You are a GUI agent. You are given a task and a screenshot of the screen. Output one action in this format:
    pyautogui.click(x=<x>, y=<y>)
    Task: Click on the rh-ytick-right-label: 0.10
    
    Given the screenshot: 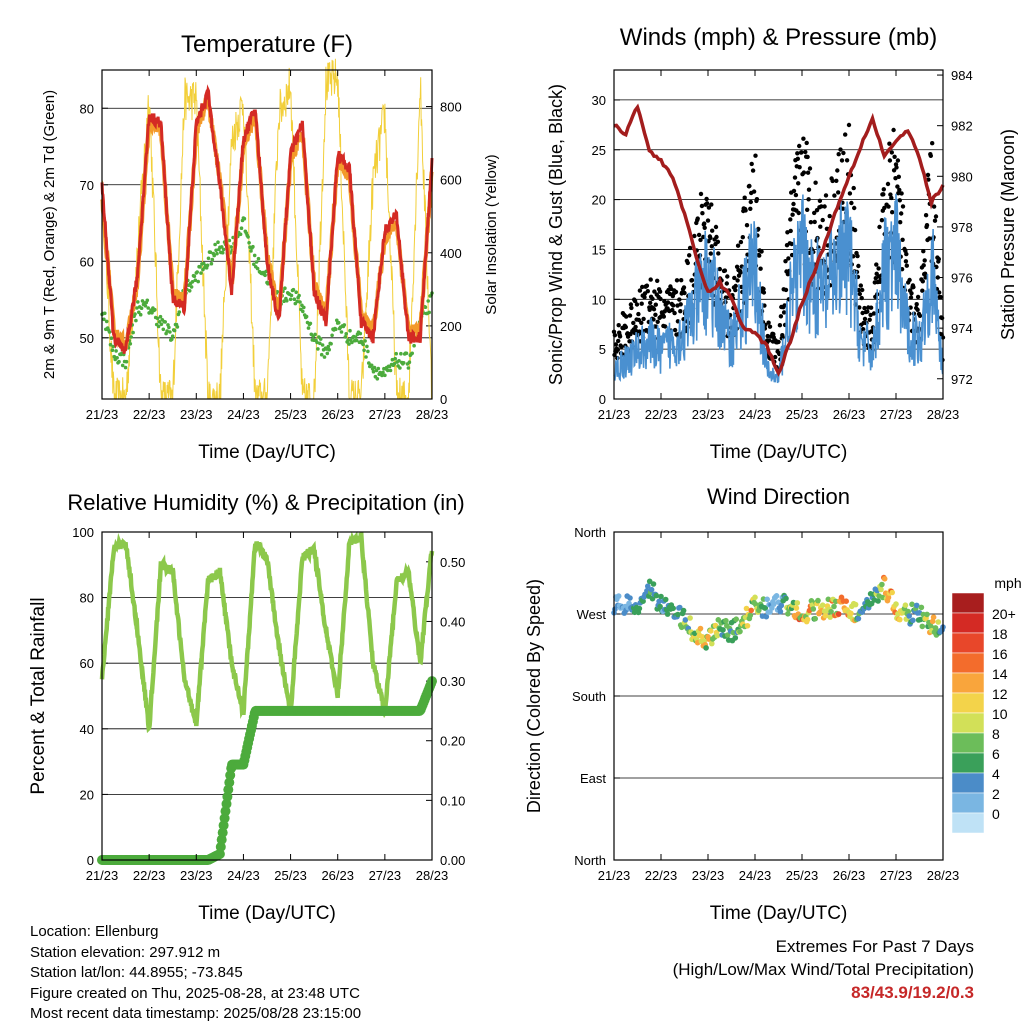 What is the action you would take?
    pyautogui.click(x=452, y=800)
    